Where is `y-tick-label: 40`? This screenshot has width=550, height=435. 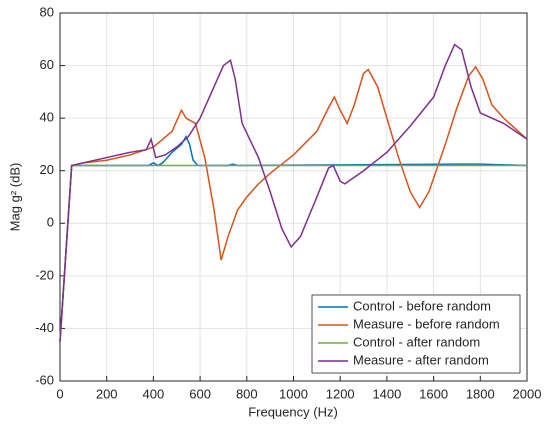
y-tick-label: 40 is located at coordinates (47, 117).